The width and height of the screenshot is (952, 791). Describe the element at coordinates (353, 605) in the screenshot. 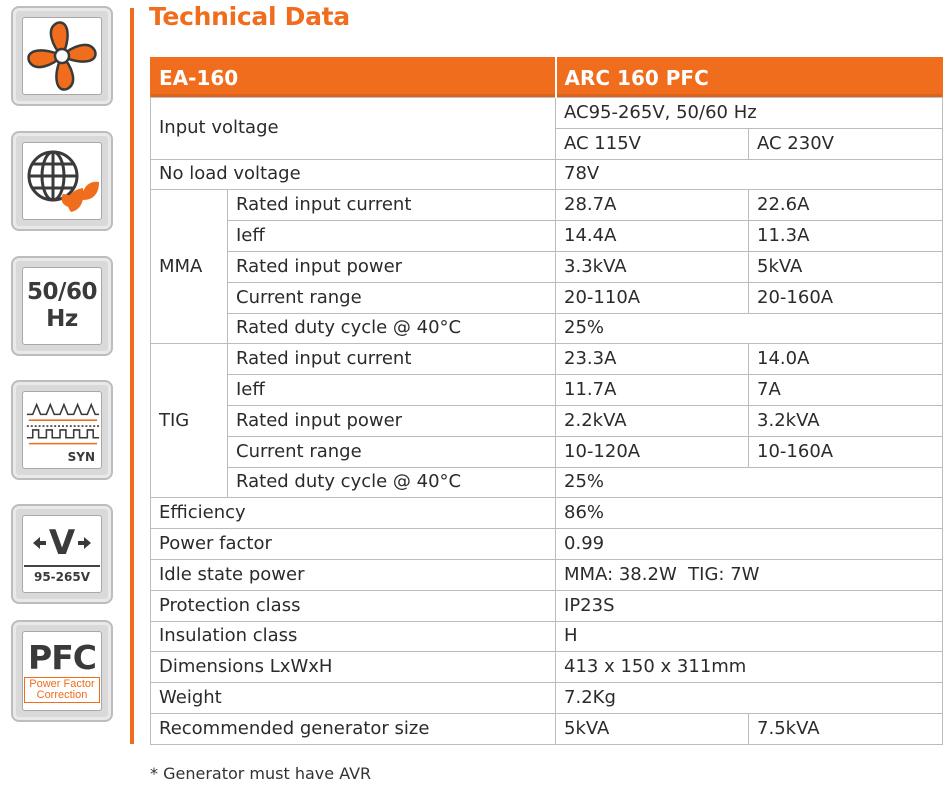

I see `row-label: Protection class` at that location.